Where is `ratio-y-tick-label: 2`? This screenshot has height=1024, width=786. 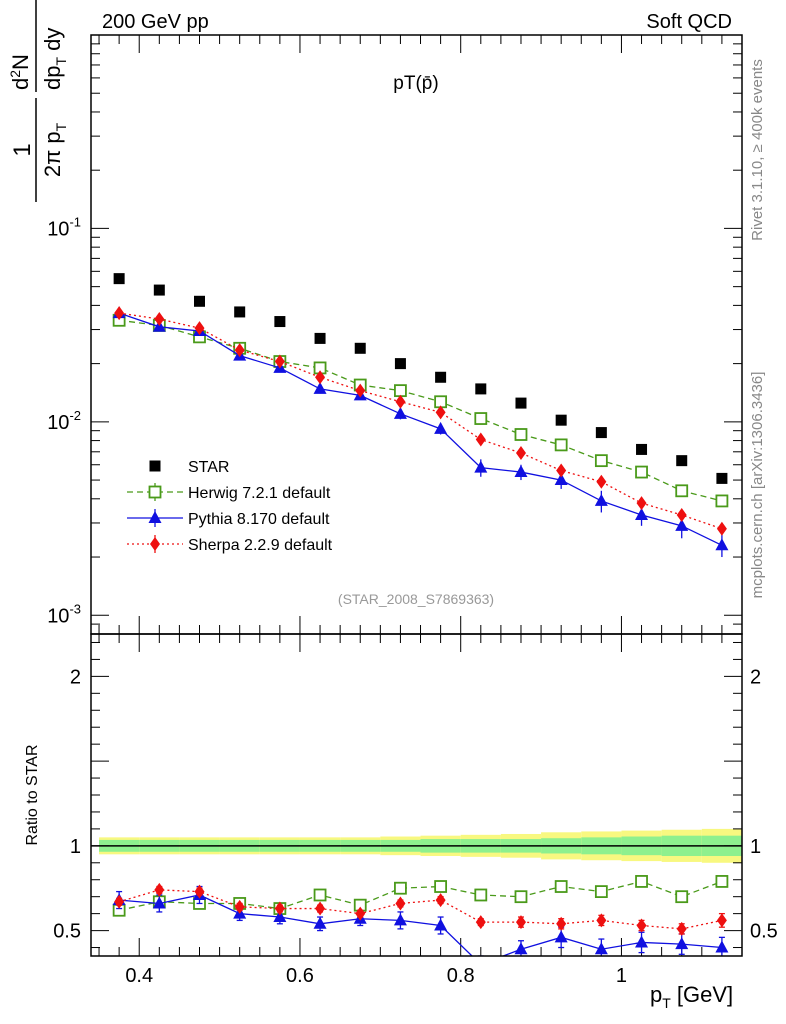
ratio-y-tick-label: 2 is located at coordinates (75, 677).